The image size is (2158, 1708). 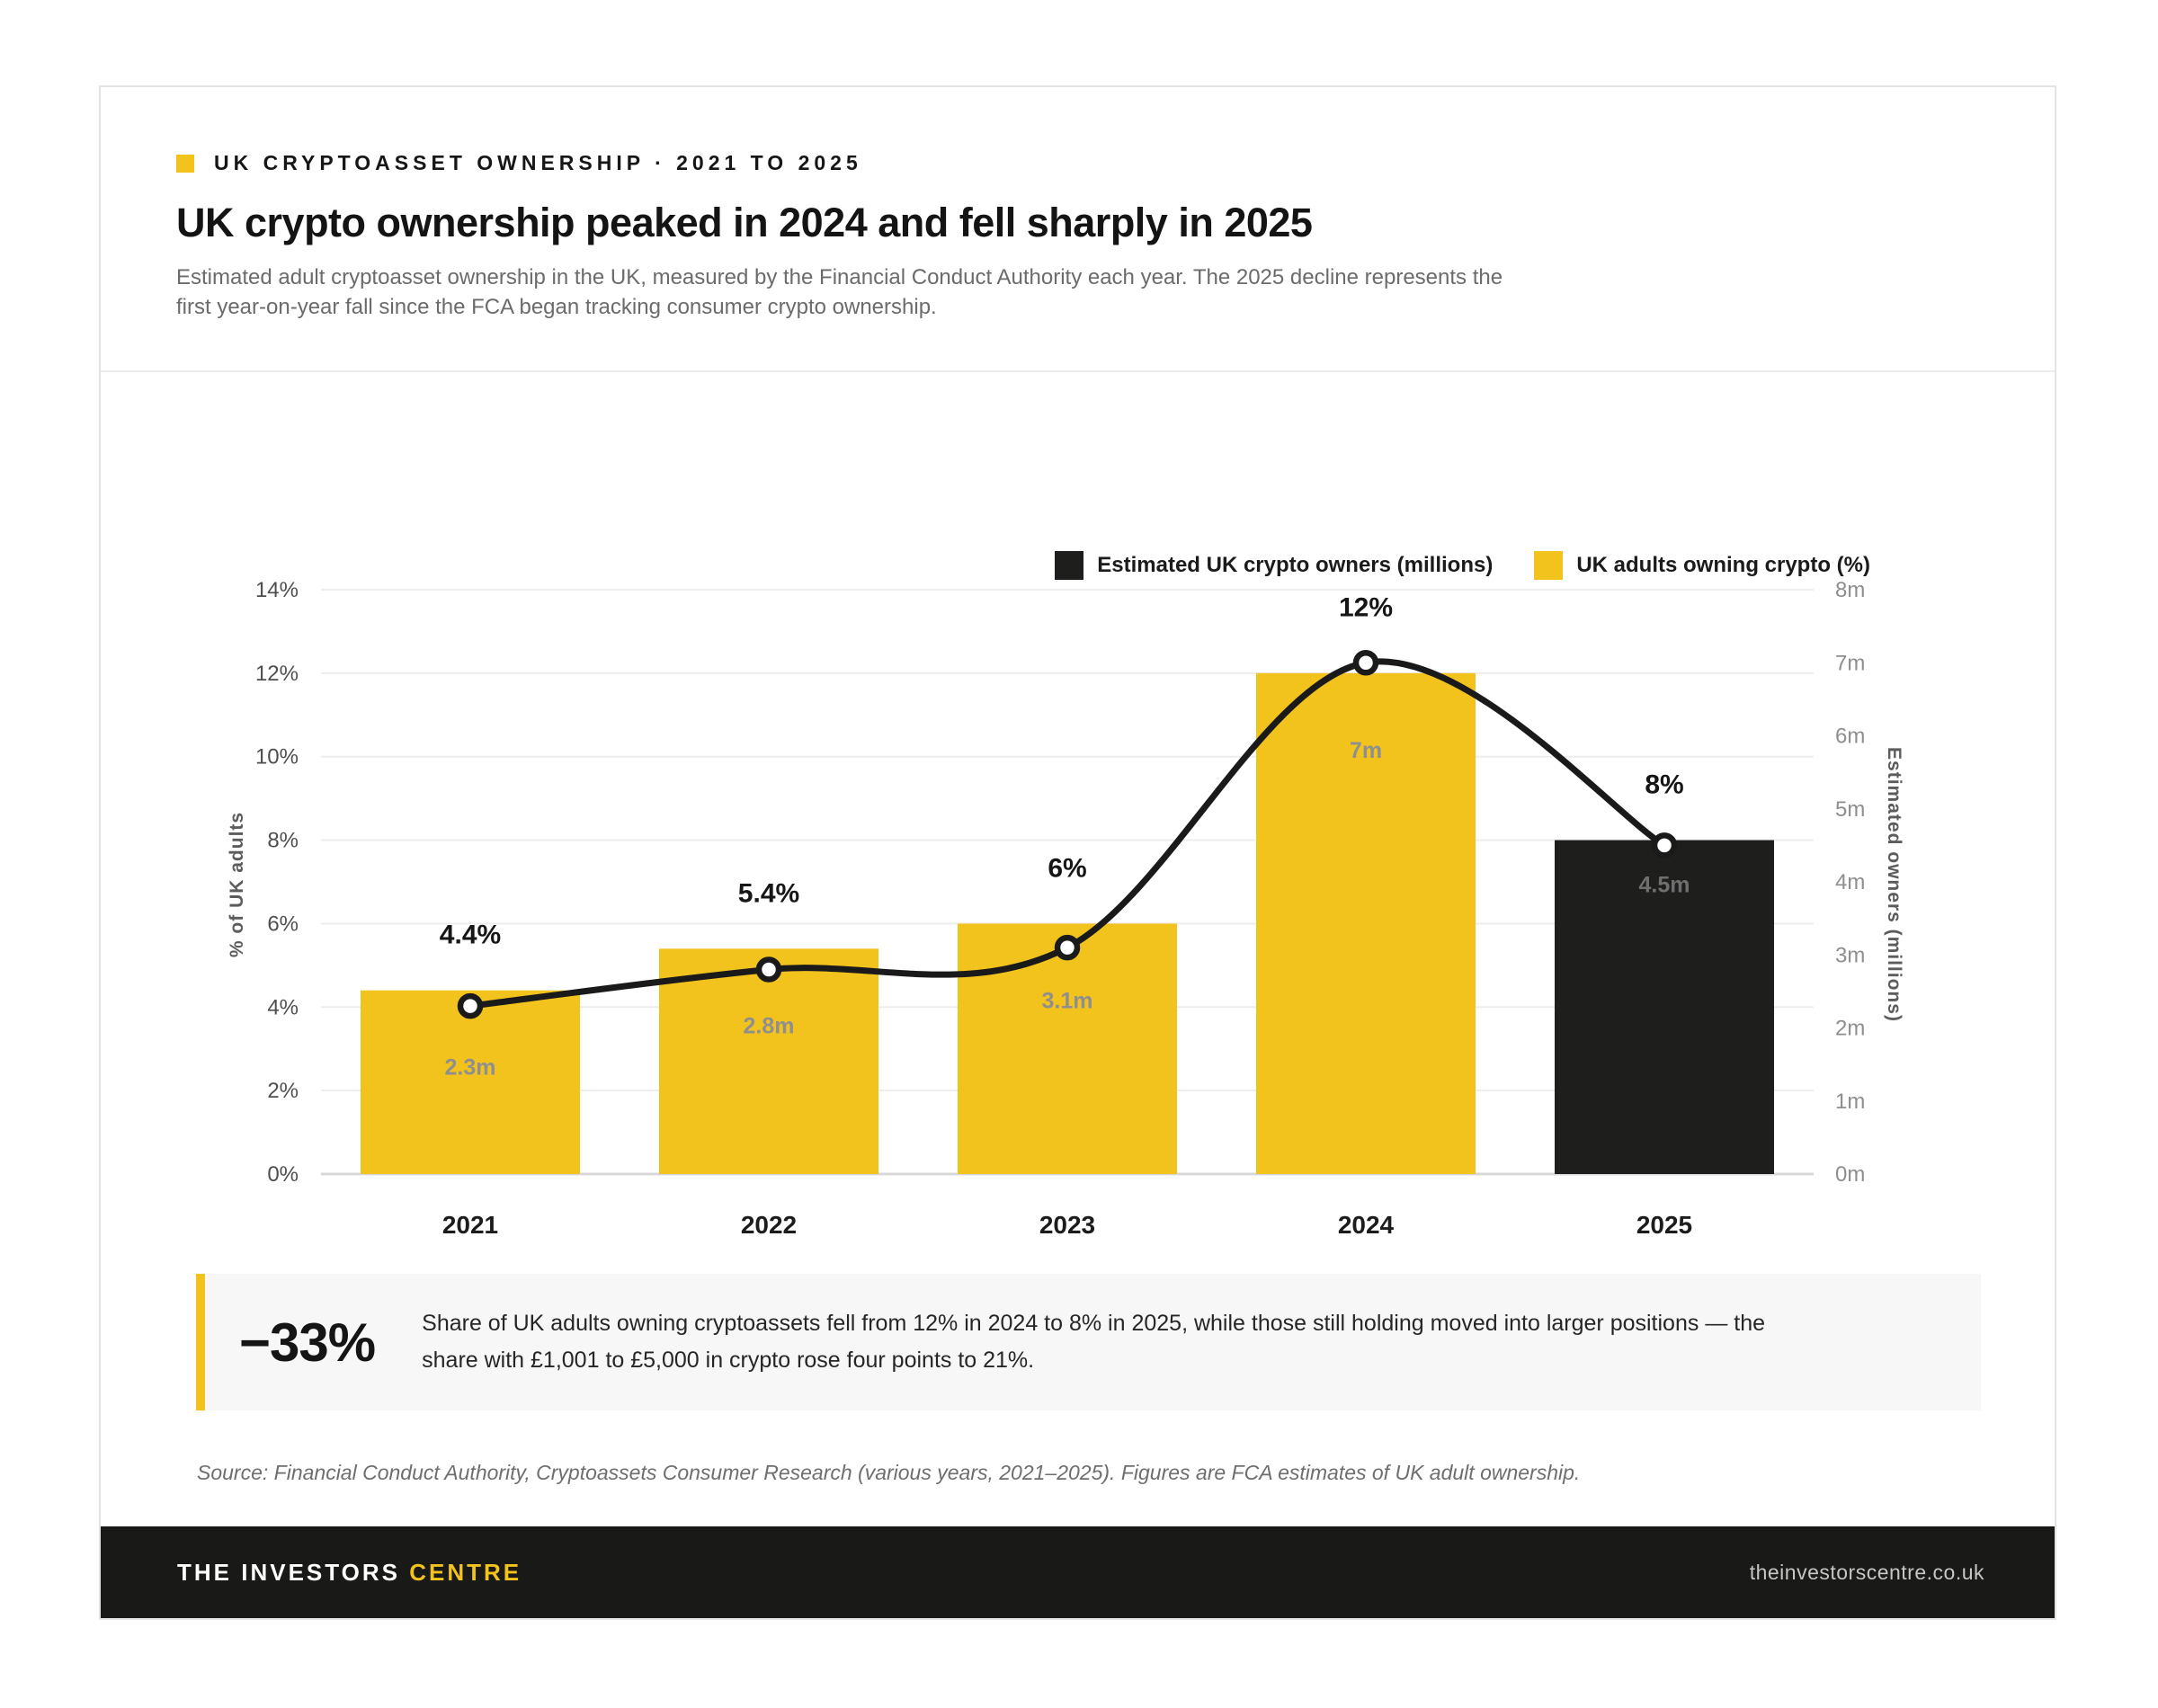 What do you see at coordinates (1850, 737) in the screenshot?
I see `right-axis-tick-6m: 6m` at bounding box center [1850, 737].